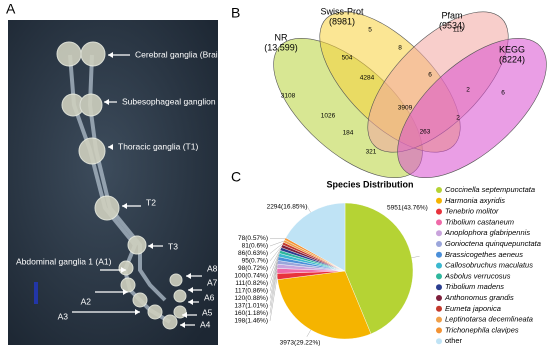  Describe the element at coordinates (493, 243) in the screenshot. I see `legend-label: Gonioctena quinquepunctata` at that location.